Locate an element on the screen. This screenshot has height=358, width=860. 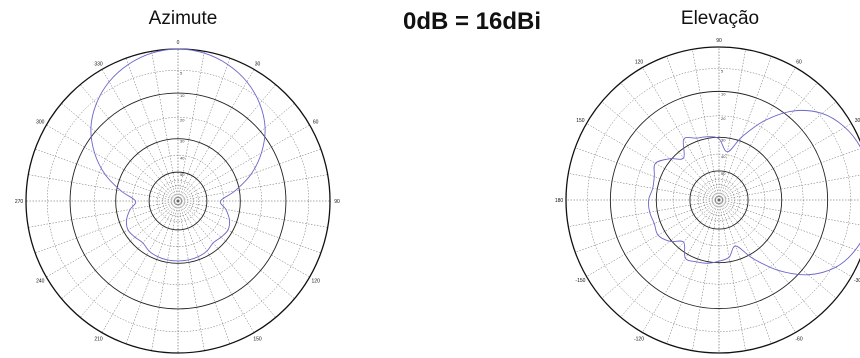
azimuth-angle-label: 0 is located at coordinates (178, 43).